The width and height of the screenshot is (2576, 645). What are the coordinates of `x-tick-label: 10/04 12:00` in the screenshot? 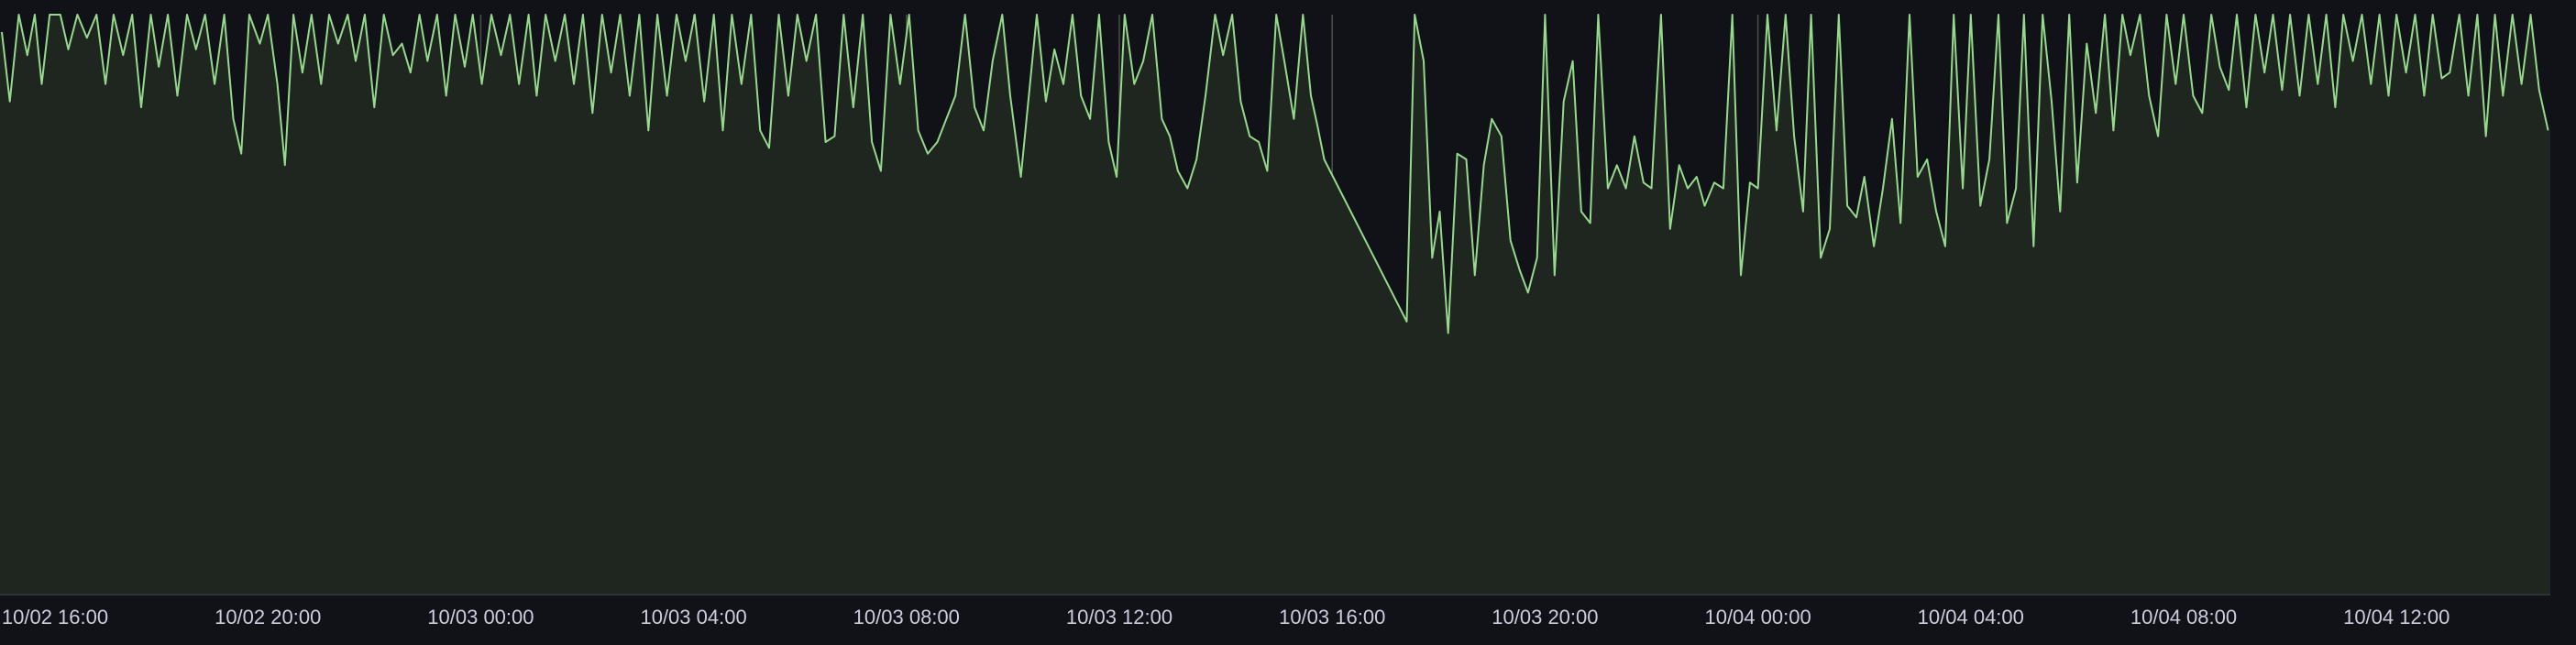 It's located at (2396, 617).